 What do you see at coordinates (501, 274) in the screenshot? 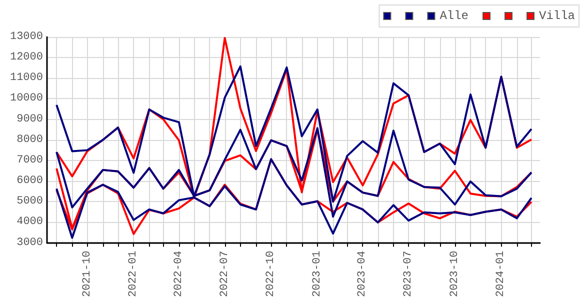
I see `x-tick-label: 2024-01` at bounding box center [501, 274].